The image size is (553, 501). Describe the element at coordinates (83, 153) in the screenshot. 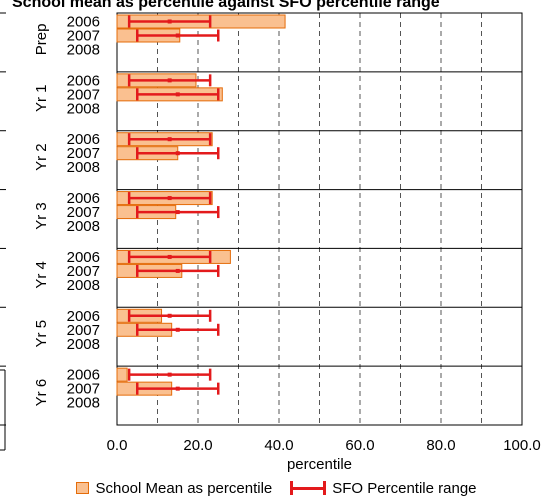

I see `year-label-g2-r1: 2007` at that location.